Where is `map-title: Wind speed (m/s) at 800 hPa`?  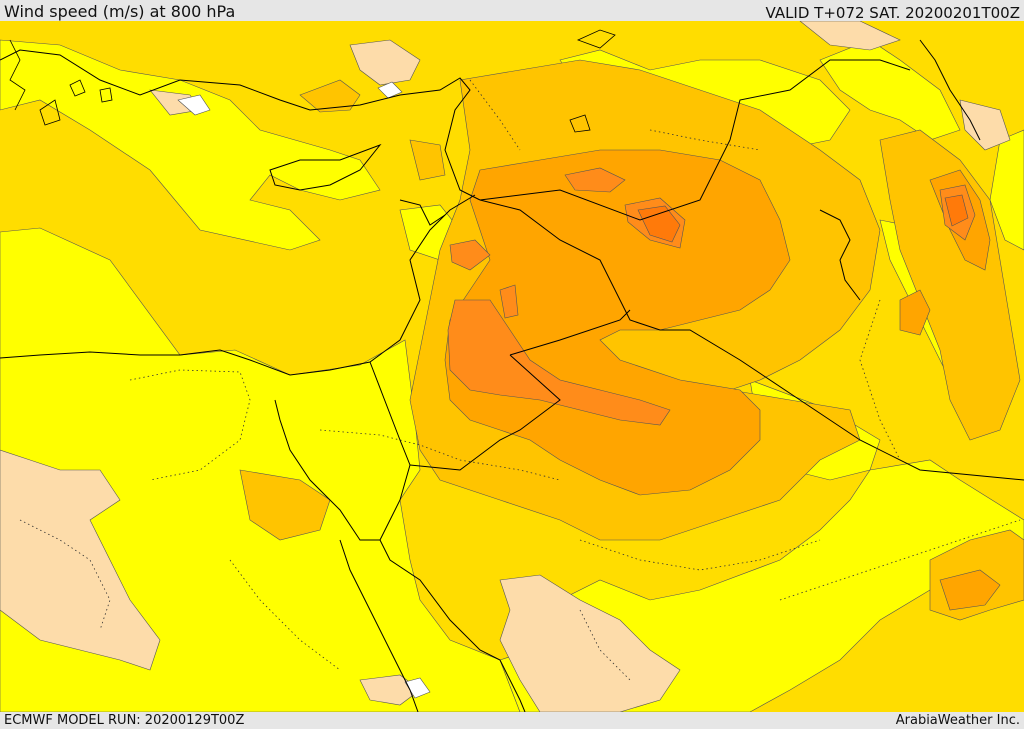
map-title: Wind speed (m/s) at 800 hPa is located at coordinates (120, 11).